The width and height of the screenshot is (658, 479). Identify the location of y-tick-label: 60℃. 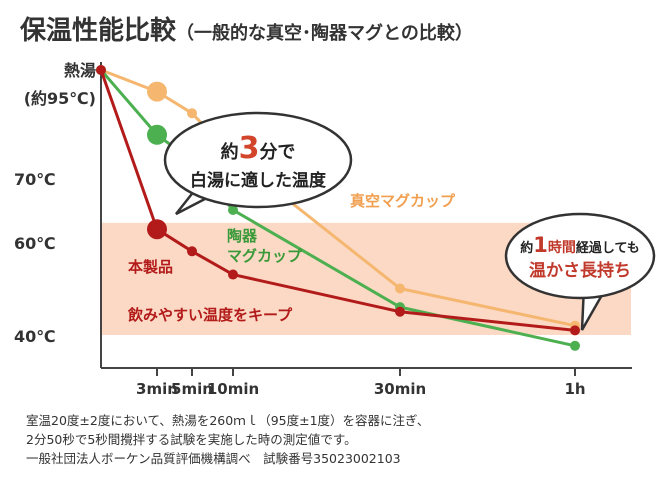
(35, 243).